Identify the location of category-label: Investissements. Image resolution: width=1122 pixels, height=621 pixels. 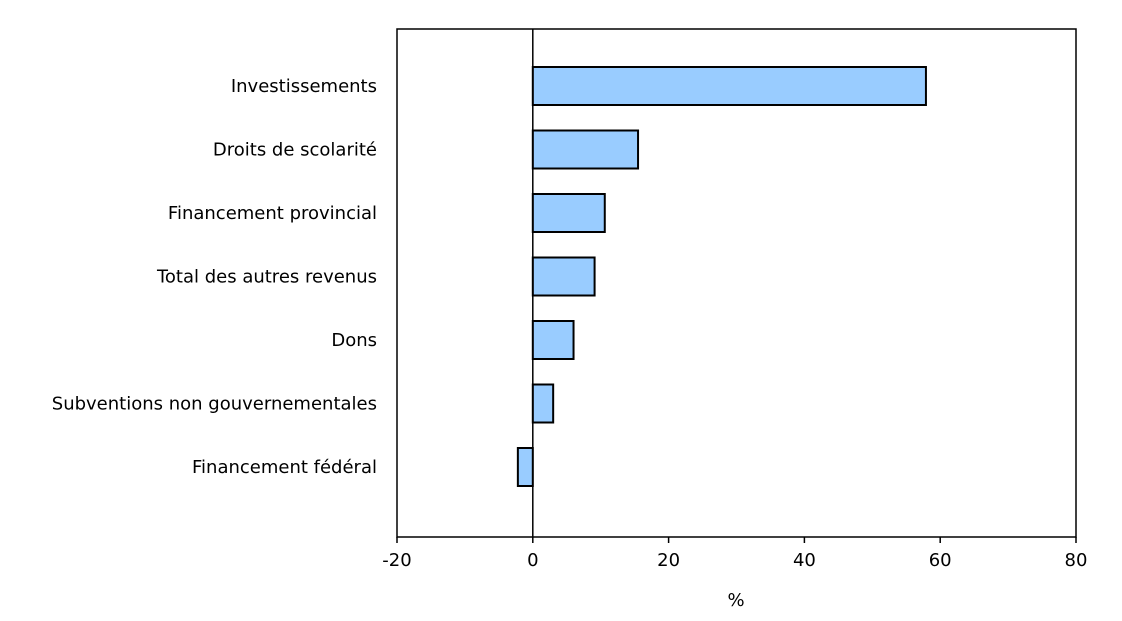
(304, 86).